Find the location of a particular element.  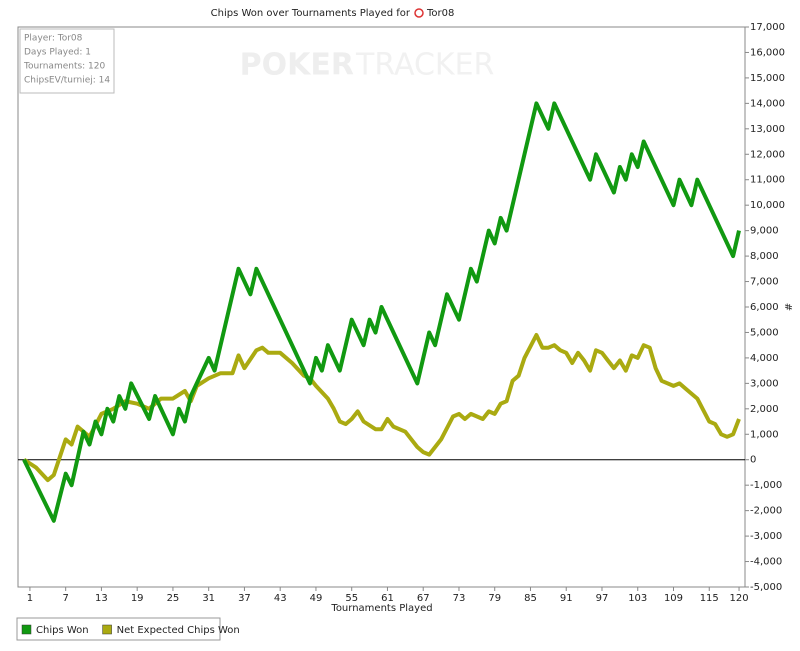

y-tick-label: 13,000 is located at coordinates (767, 129).